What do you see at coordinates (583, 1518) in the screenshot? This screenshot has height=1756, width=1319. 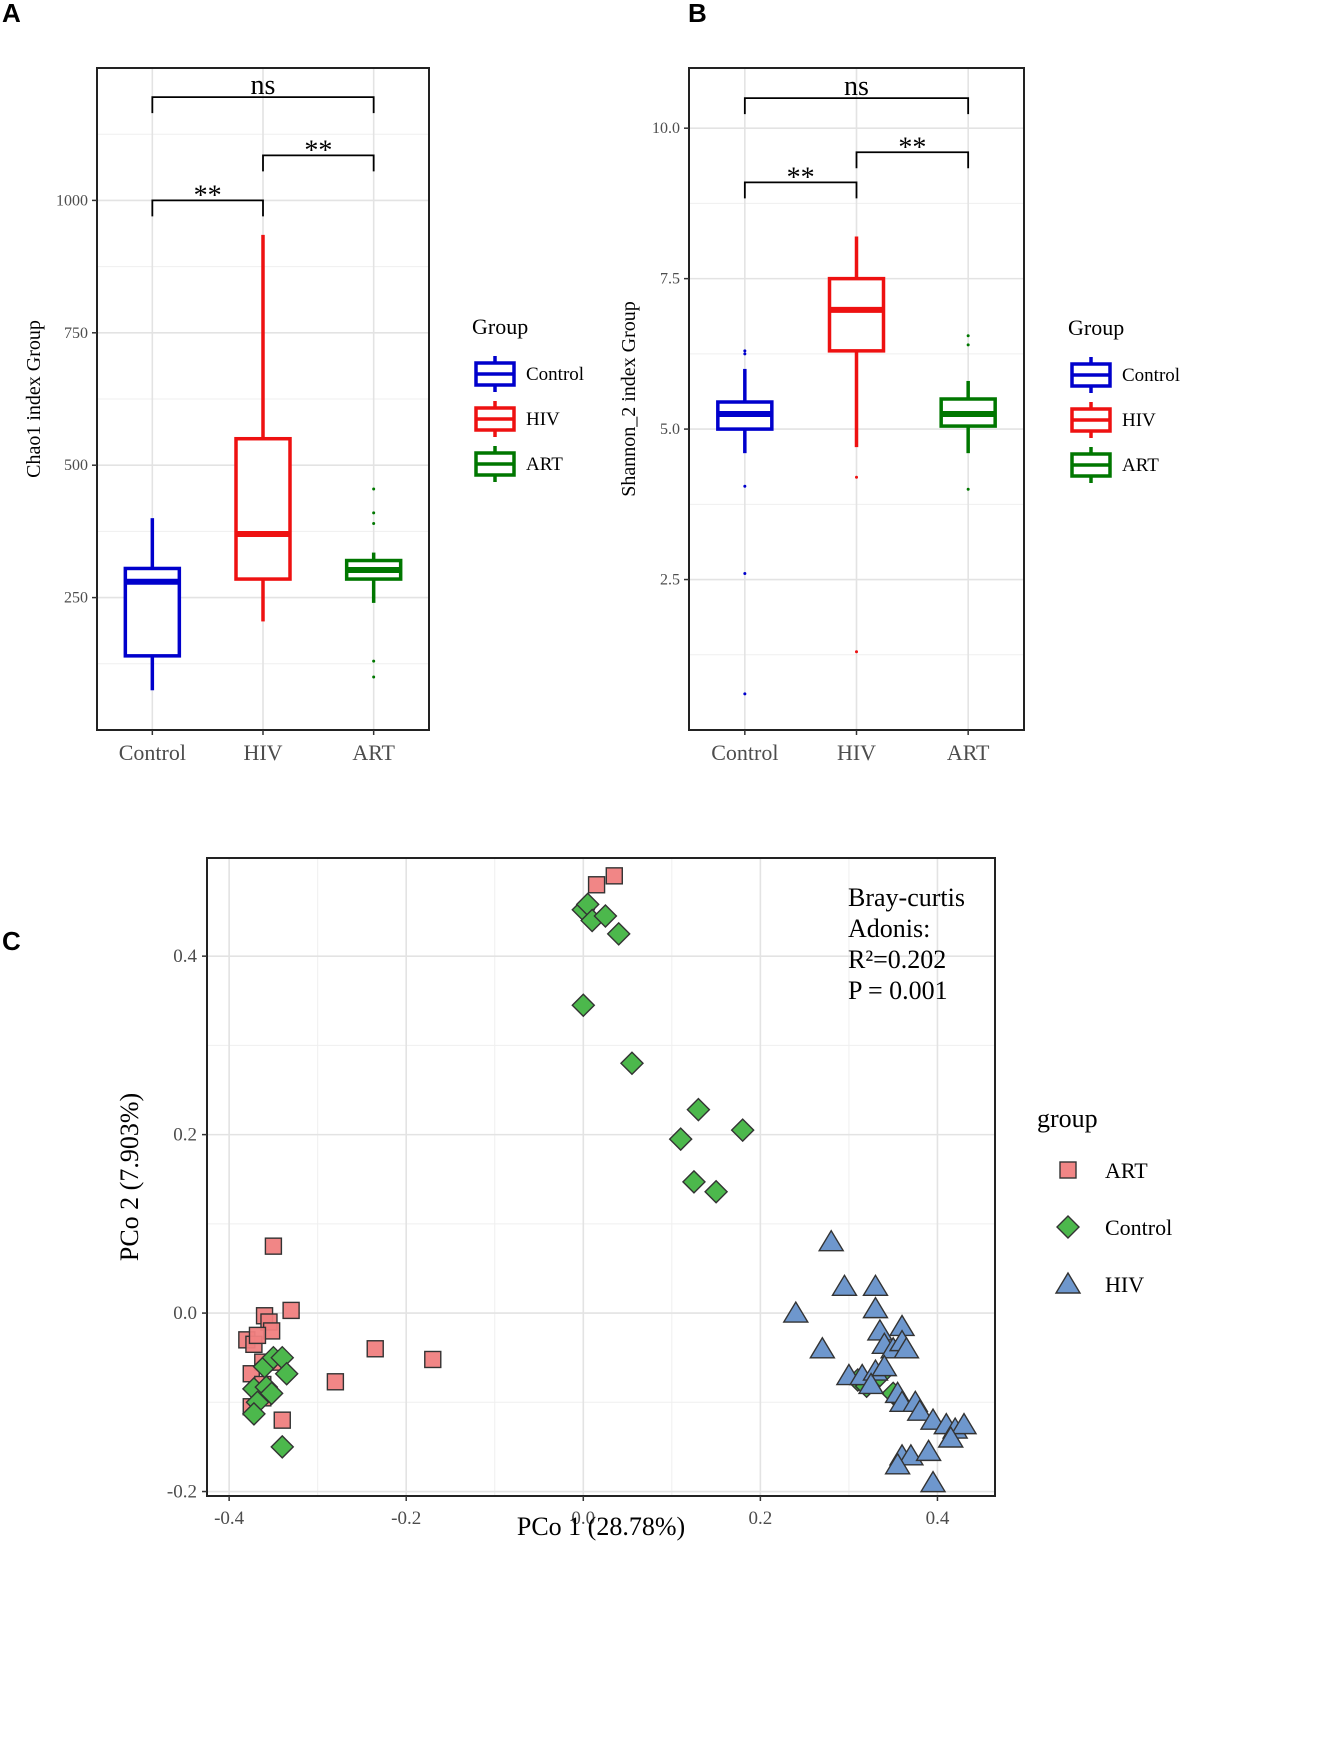 I see `x-tick-label: 0.0` at bounding box center [583, 1518].